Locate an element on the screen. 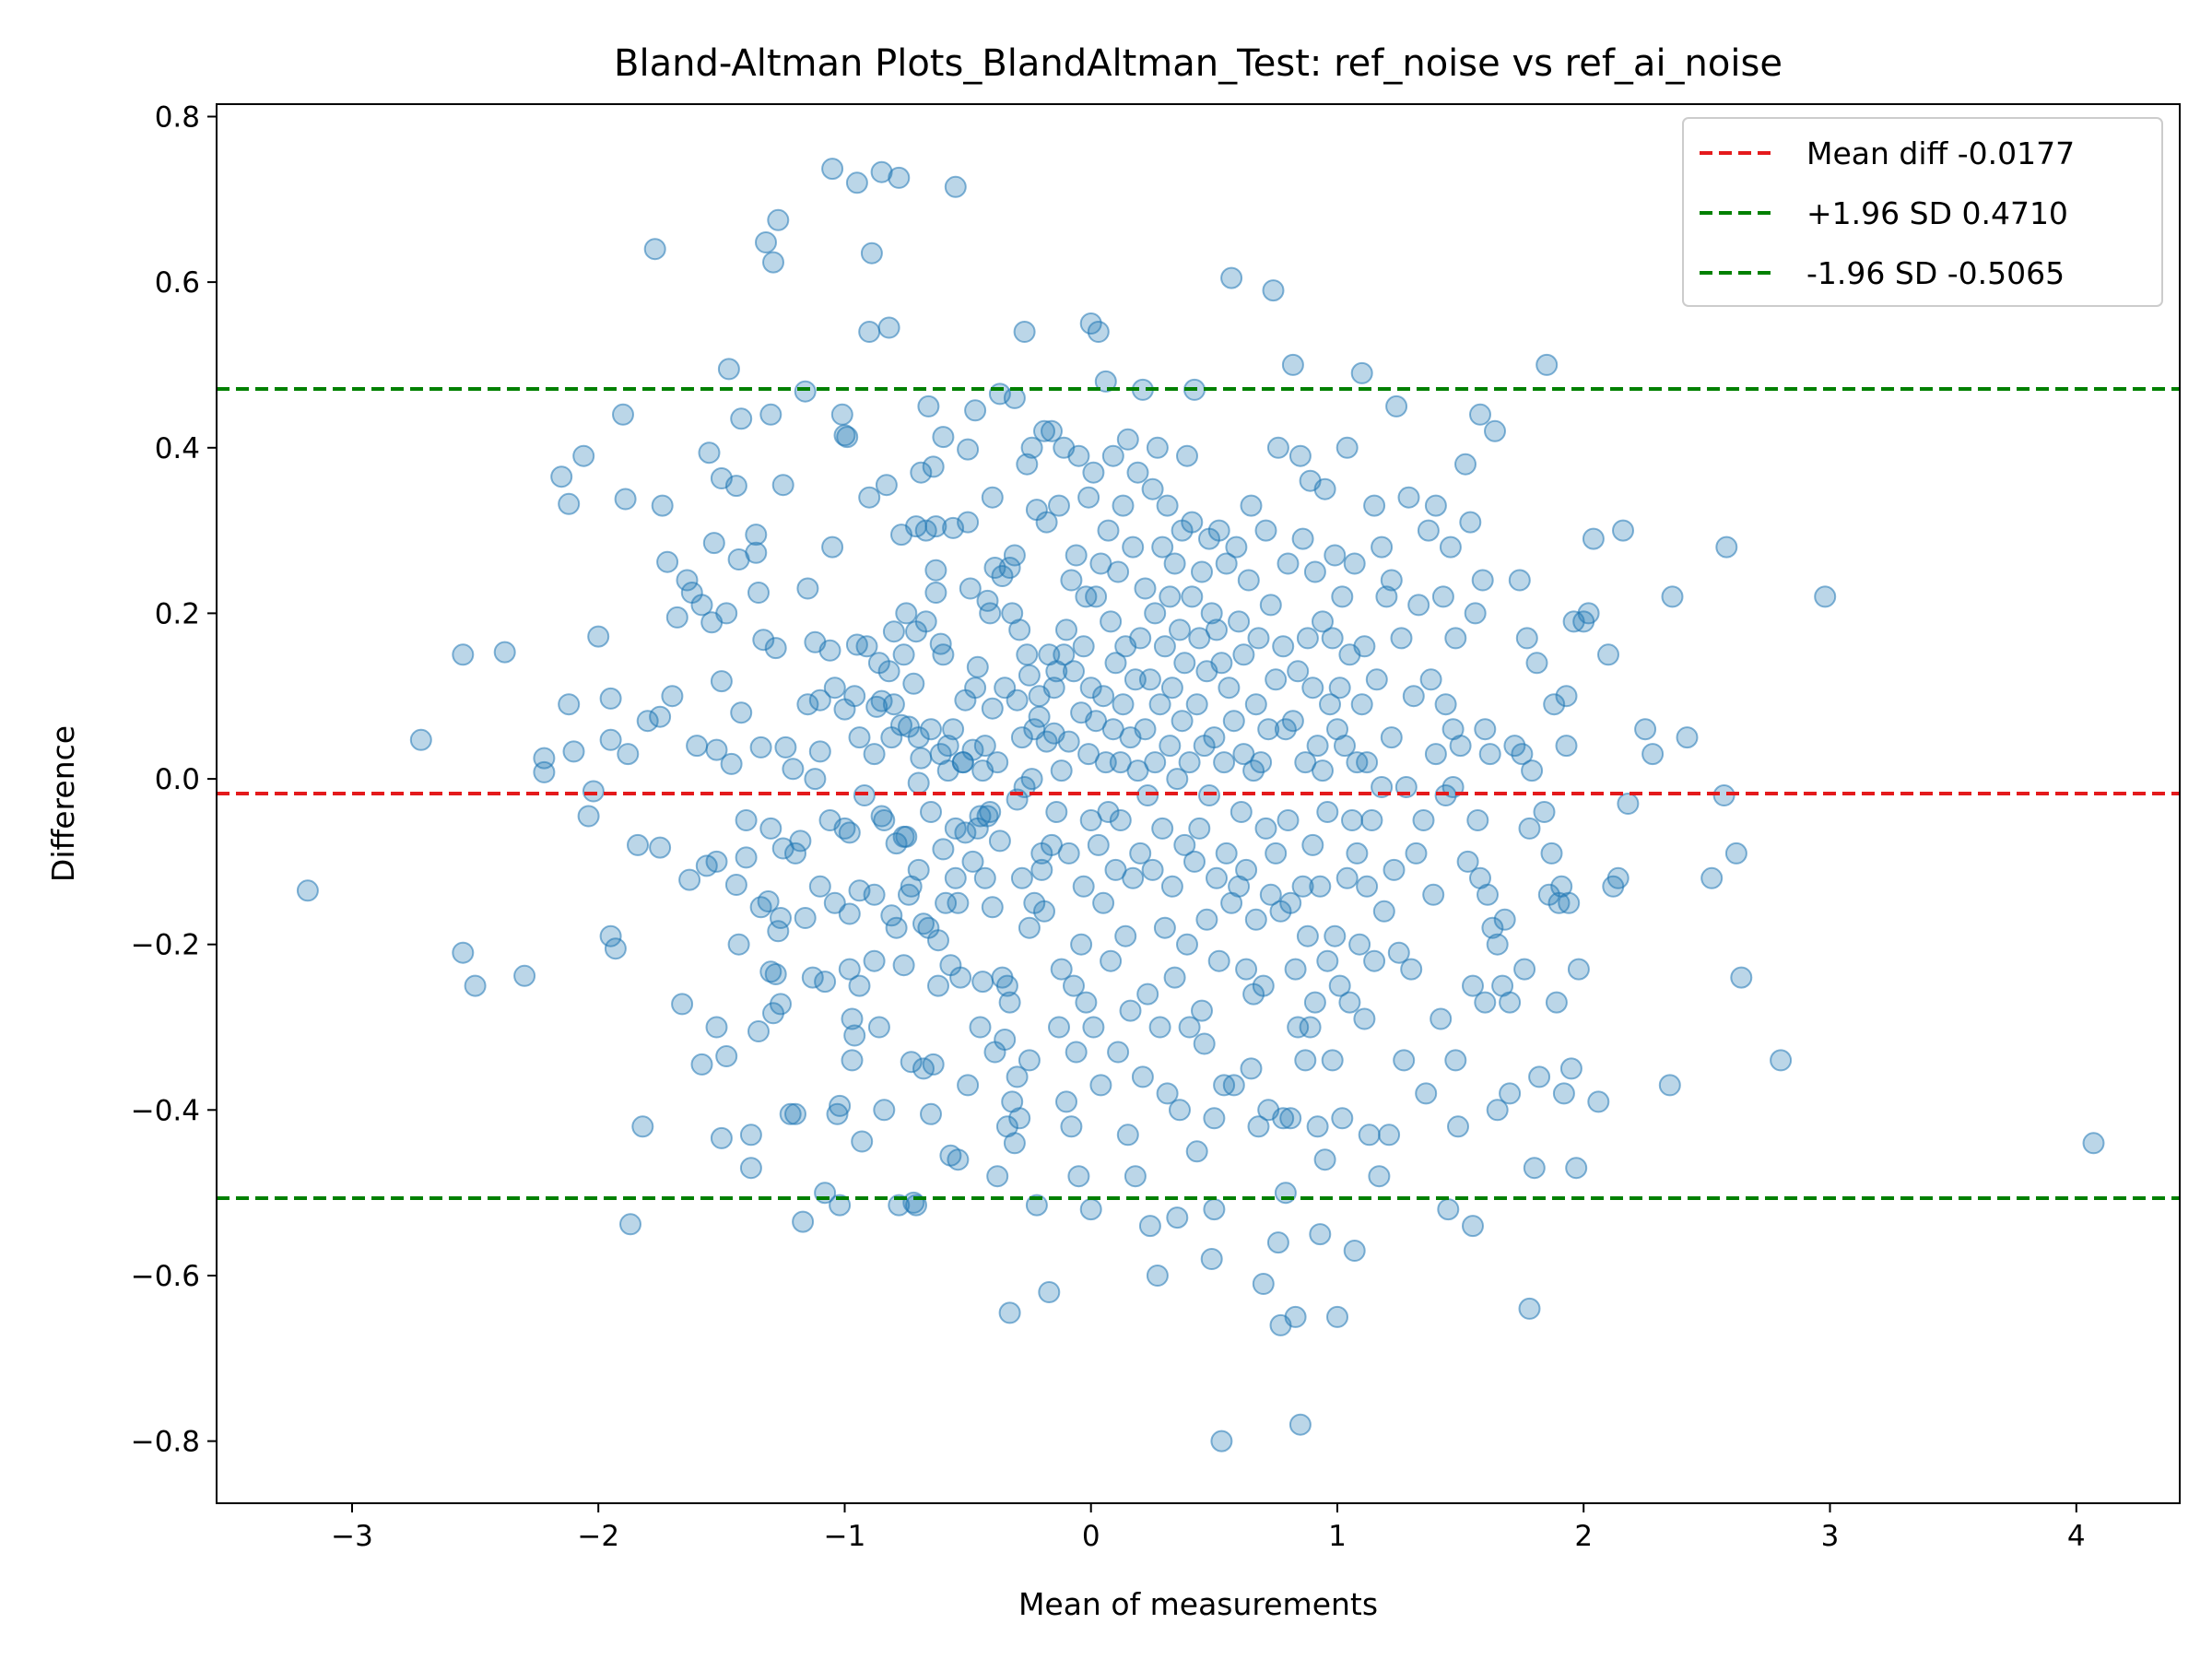  x-tick-label: −3 is located at coordinates (352, 1536).